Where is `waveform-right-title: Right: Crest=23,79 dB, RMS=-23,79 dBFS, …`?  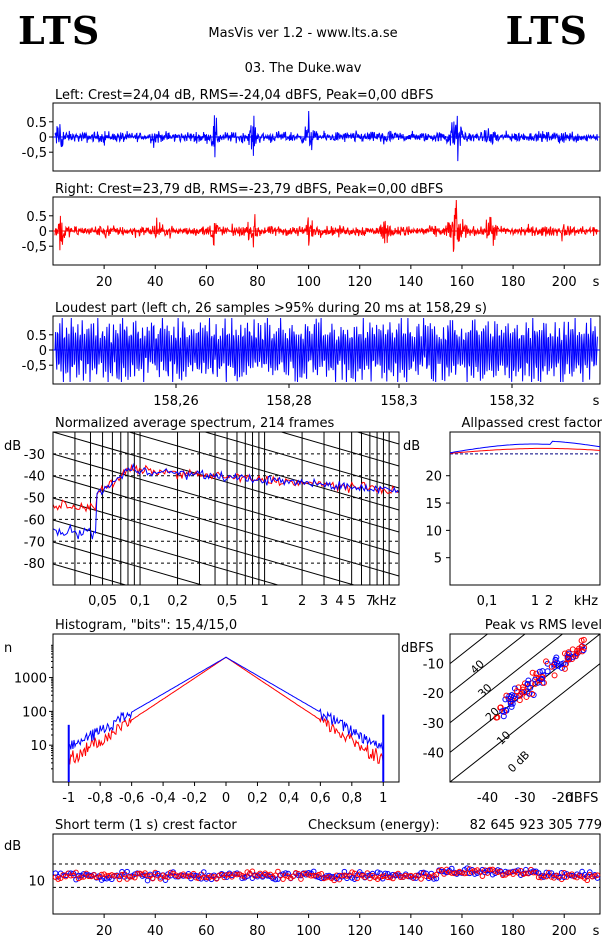 waveform-right-title: Right: Crest=23,79 dB, RMS=-23,79 dBFS, … is located at coordinates (249, 189).